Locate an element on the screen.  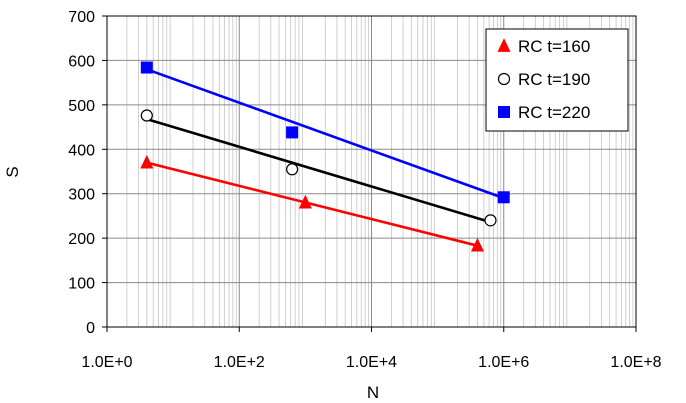
y-tick-label: 100 is located at coordinates (81, 284).